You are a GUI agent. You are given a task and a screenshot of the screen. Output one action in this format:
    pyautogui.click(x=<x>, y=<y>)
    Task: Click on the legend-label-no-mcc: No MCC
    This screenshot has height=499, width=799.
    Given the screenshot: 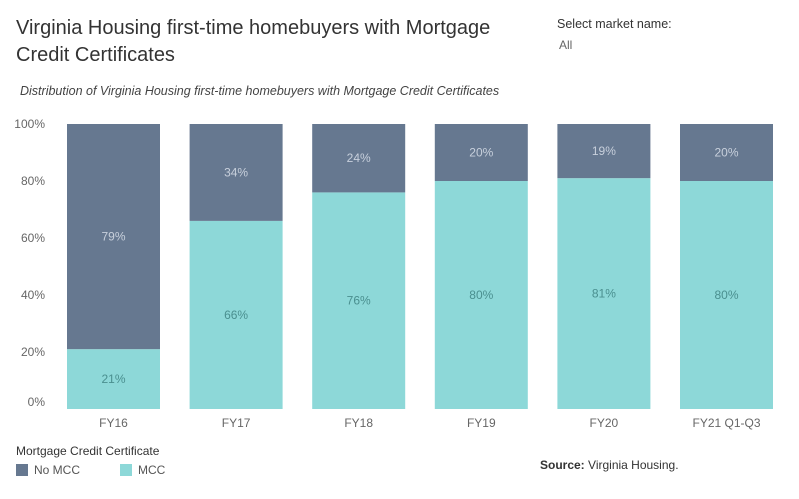 What is the action you would take?
    pyautogui.click(x=57, y=470)
    